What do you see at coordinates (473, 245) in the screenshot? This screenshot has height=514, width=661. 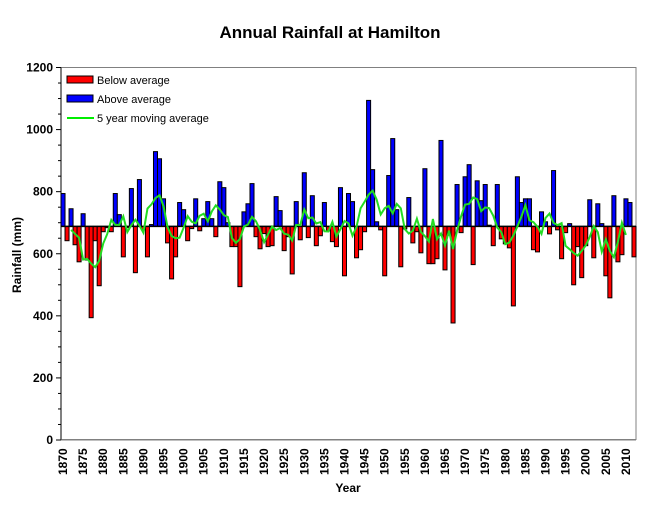 I see `bar-1972` at bounding box center [473, 245].